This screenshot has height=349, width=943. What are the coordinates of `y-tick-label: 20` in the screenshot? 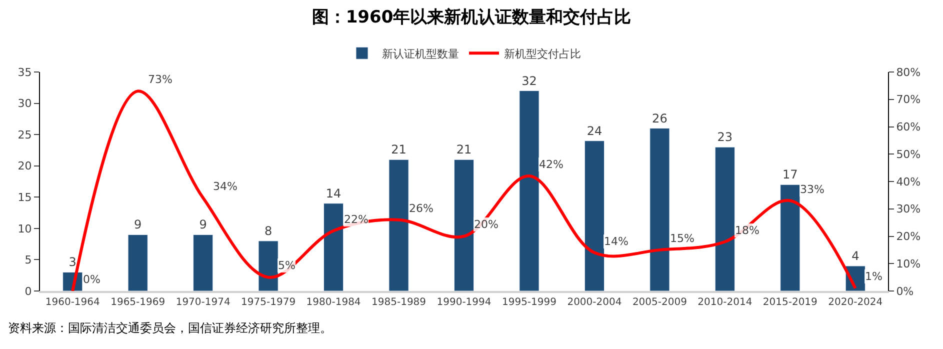 It's located at (25, 166).